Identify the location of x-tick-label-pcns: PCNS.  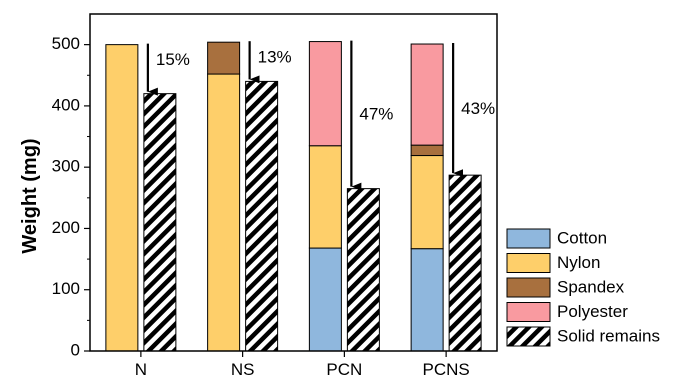
(446, 369).